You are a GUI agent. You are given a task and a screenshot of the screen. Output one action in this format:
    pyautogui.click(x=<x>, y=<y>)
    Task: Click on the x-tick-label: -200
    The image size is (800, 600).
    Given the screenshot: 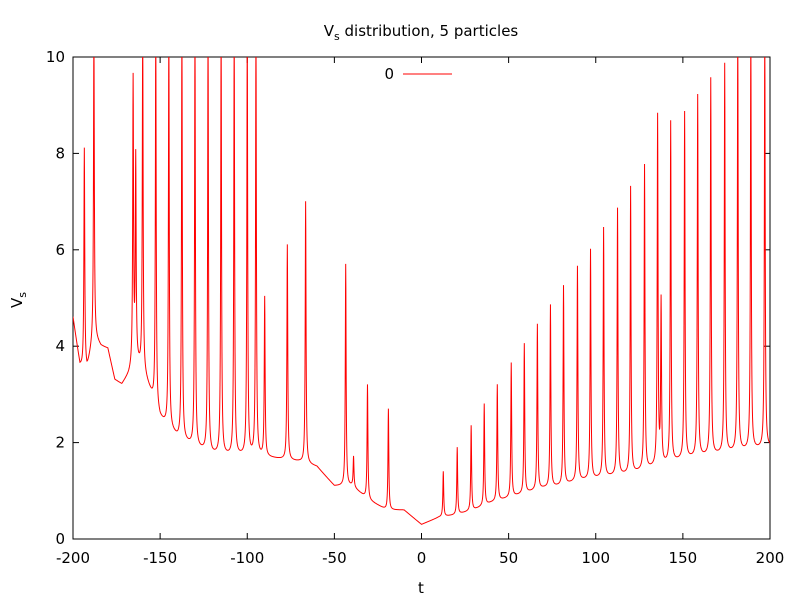 What is the action you would take?
    pyautogui.click(x=73, y=558)
    